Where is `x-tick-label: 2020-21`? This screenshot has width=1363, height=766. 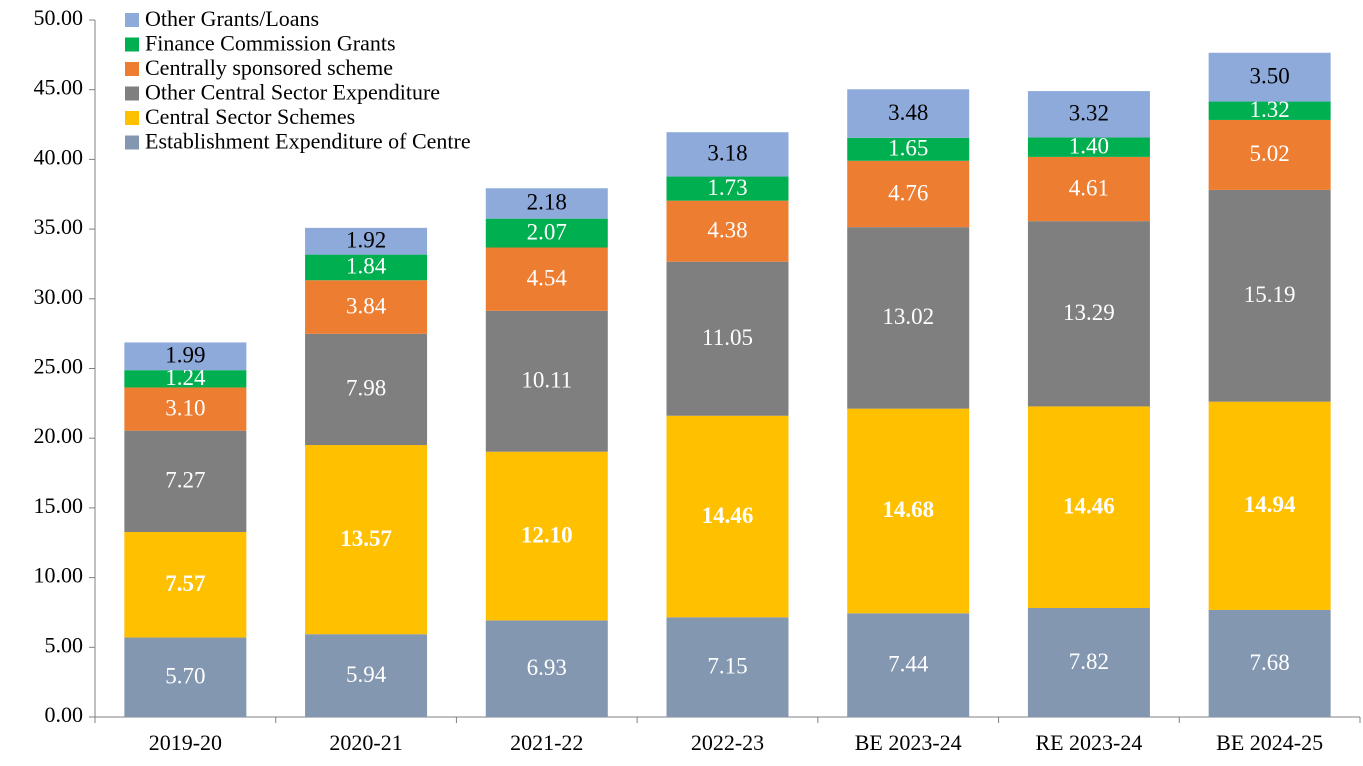
x-tick-label: 2020-21 is located at coordinates (365, 742).